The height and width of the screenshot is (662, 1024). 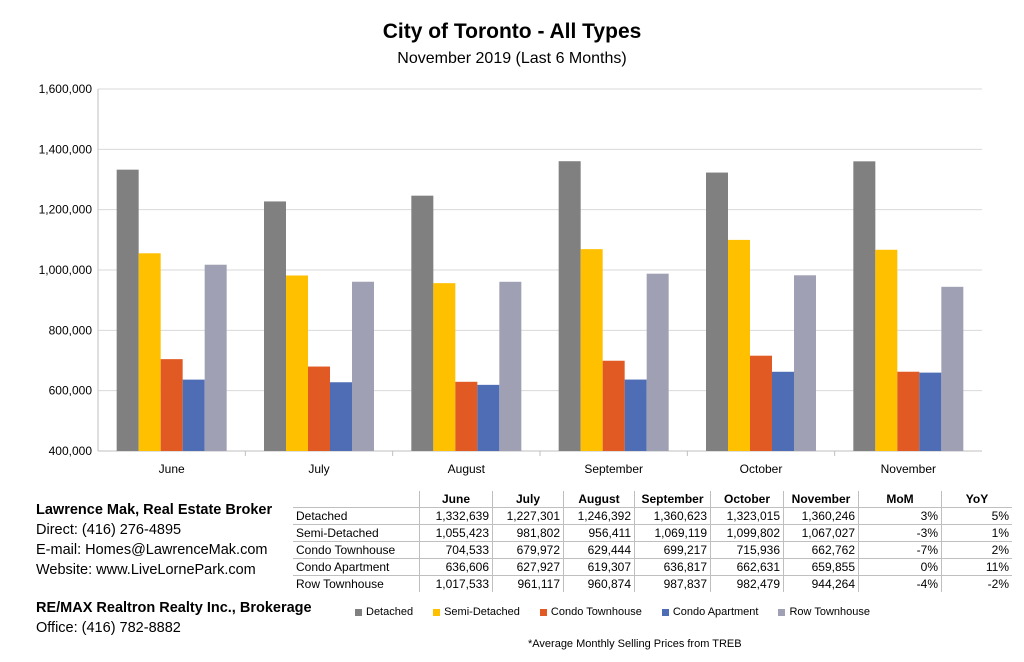 What do you see at coordinates (390, 612) in the screenshot?
I see `legend-label: Detached` at bounding box center [390, 612].